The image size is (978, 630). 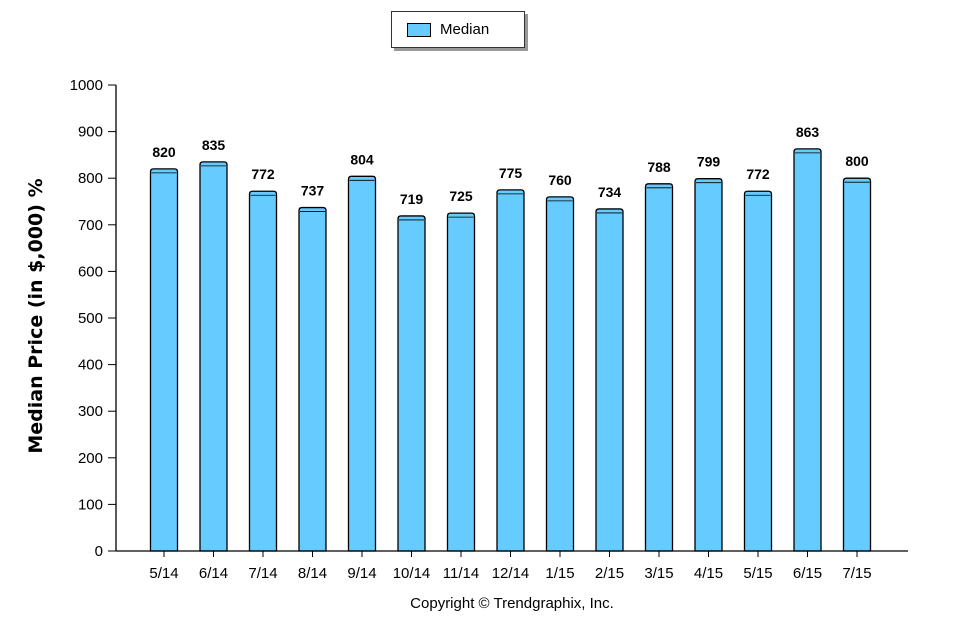 What do you see at coordinates (262, 573) in the screenshot?
I see `x-tick-label: 7/14` at bounding box center [262, 573].